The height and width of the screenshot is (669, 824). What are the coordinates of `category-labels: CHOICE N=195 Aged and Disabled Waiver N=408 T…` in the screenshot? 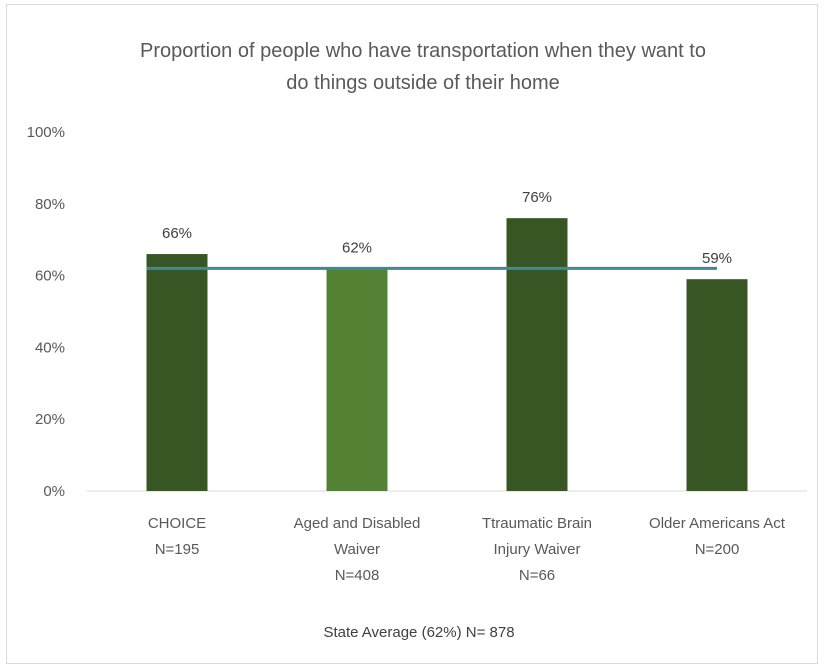 It's located at (467, 549).